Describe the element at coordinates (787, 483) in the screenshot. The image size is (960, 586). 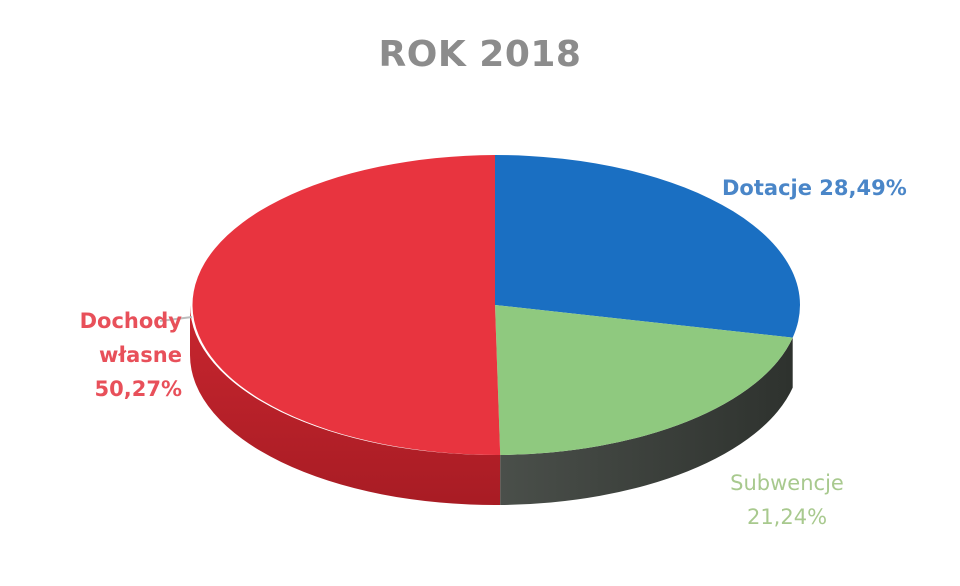
I see `slice-label-subwencje-line1: Subwencje` at that location.